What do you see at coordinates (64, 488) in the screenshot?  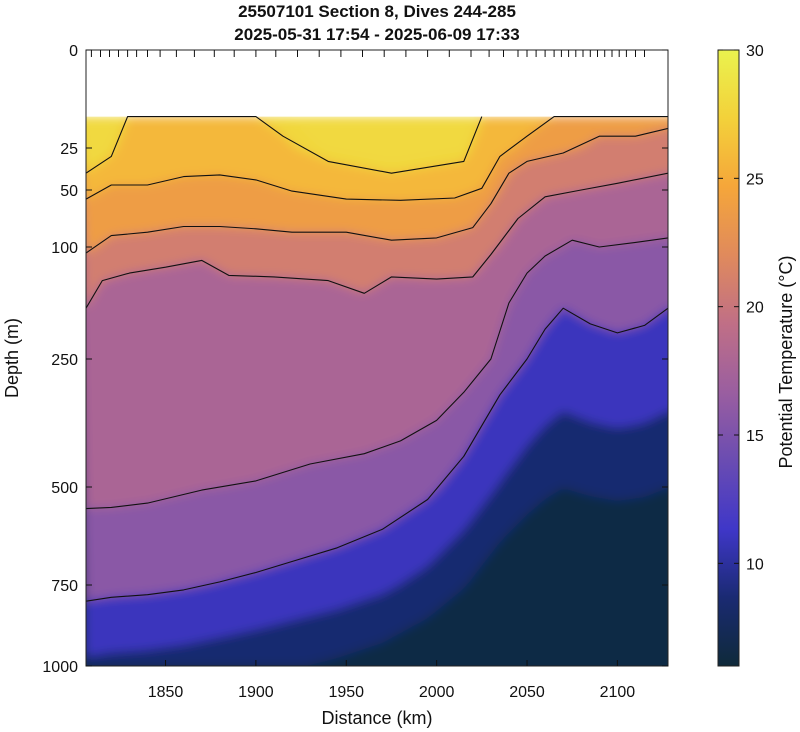 I see `y-tick-label: 500` at bounding box center [64, 488].